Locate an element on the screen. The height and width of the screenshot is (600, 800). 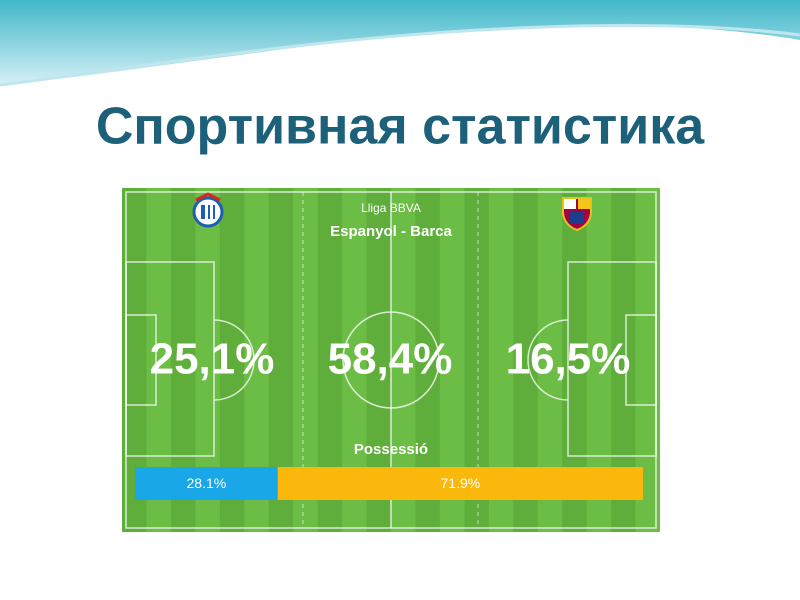
espanyol-crest is located at coordinates (208, 210).